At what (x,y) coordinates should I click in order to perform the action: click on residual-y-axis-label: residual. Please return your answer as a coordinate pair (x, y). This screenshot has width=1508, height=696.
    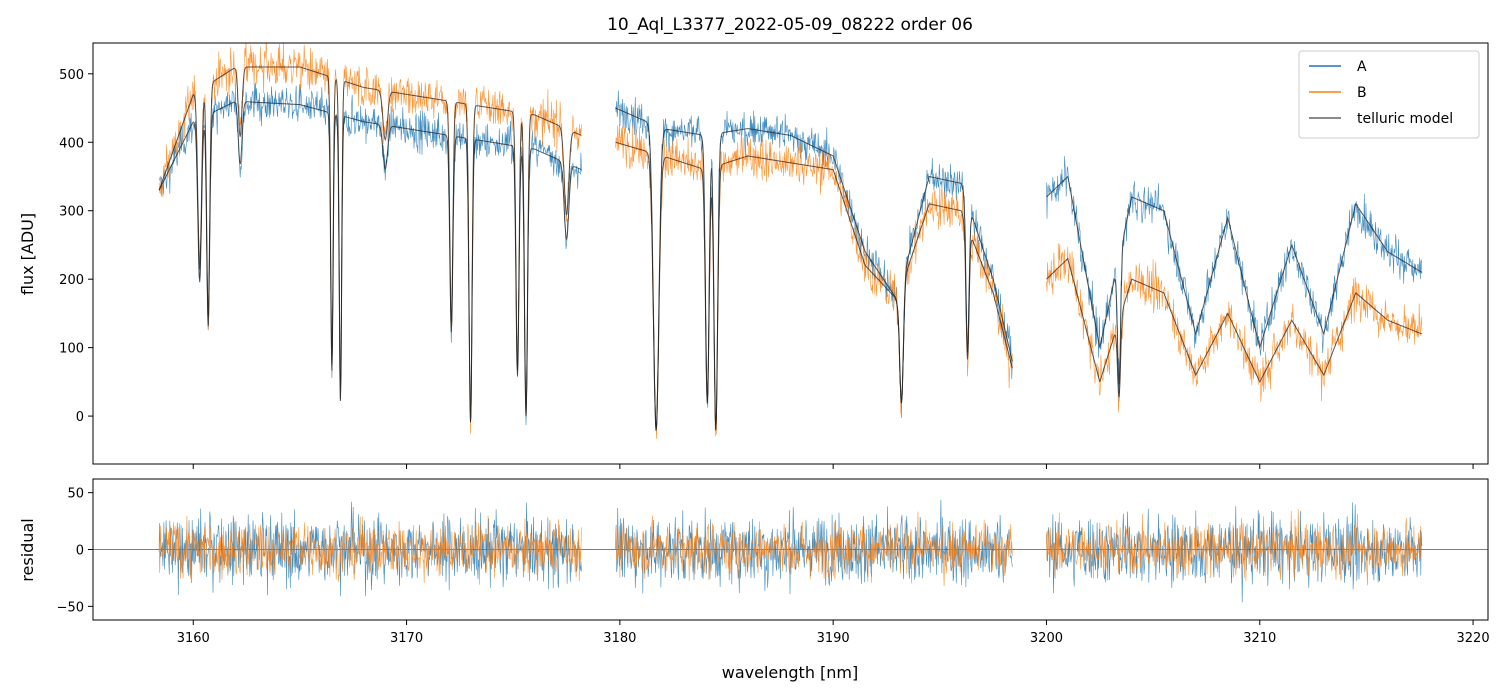
    Looking at the image, I should click on (27, 549).